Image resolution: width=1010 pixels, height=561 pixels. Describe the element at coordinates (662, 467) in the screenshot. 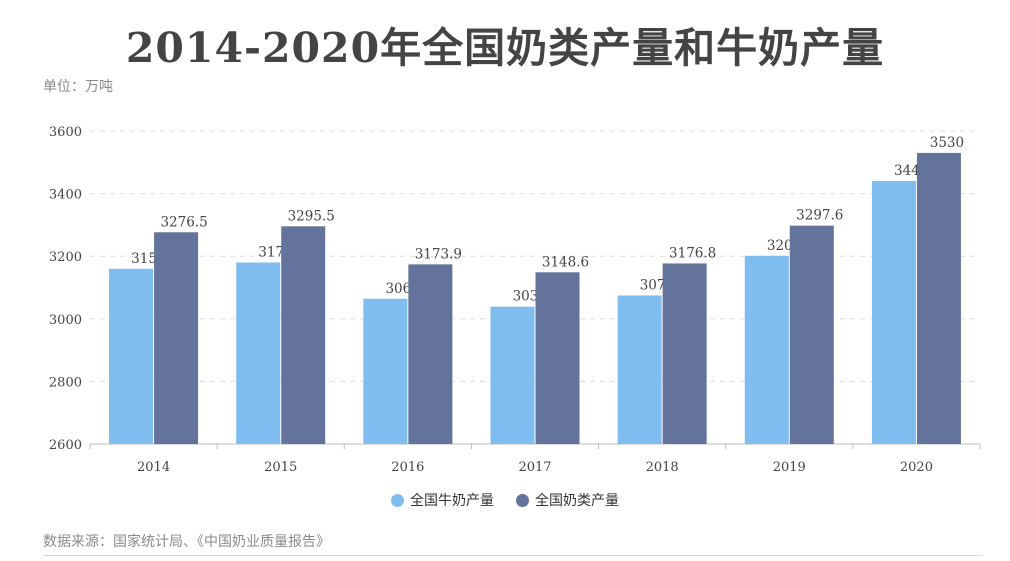

I see `x-tick-label: 2018` at that location.